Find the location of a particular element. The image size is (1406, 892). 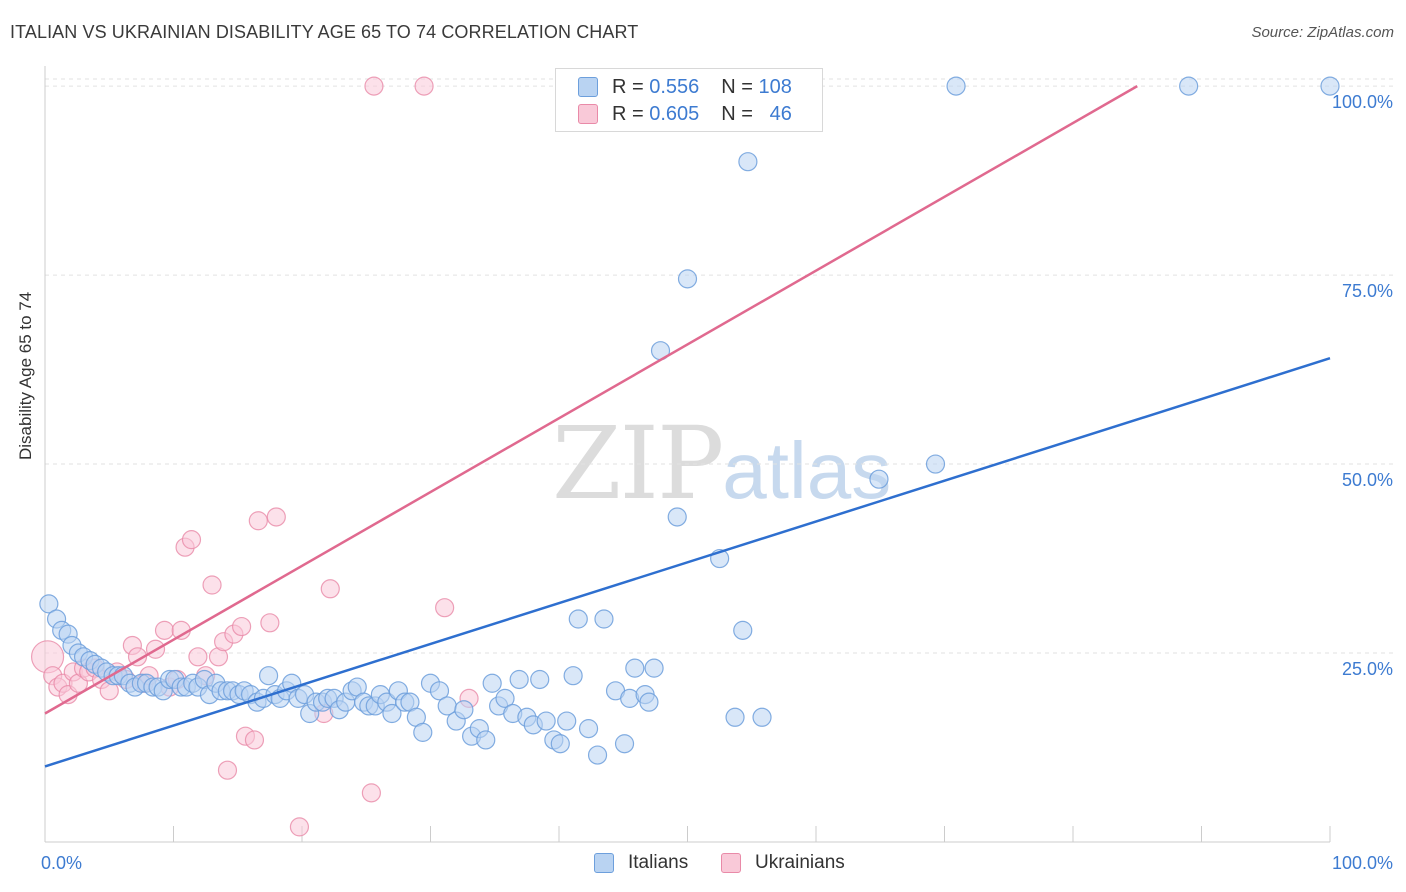

legend-item-ukrainians: Ukrainians is located at coordinates (783, 863).